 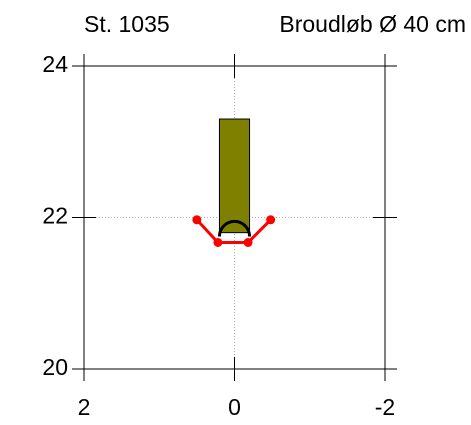 I want to click on y-tick-label: 22, so click(x=55, y=216).